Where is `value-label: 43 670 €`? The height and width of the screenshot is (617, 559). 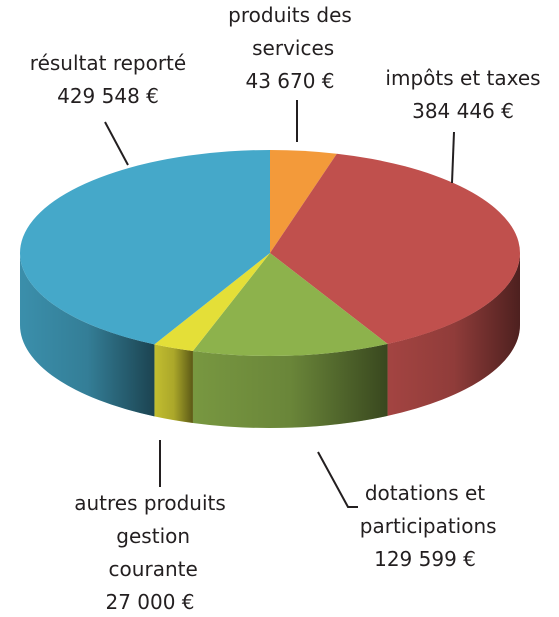 value-label: 43 670 € is located at coordinates (289, 81).